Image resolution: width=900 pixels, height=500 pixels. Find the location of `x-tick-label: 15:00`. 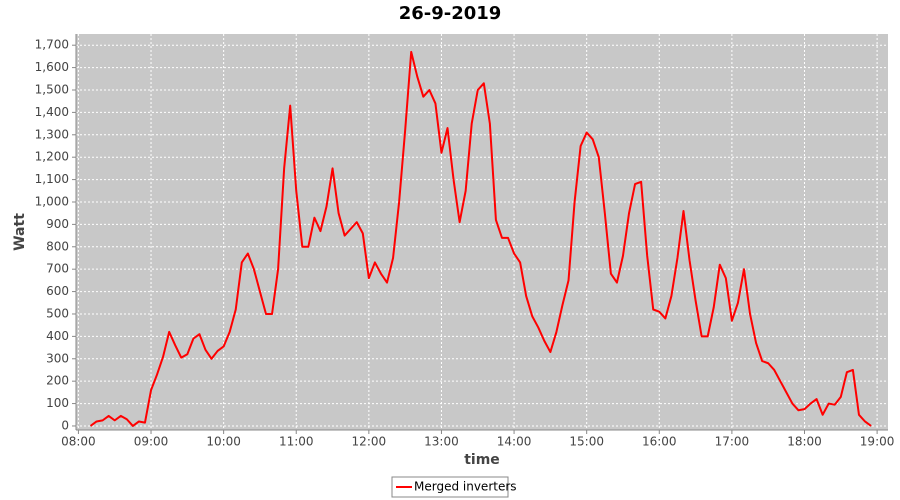

x-tick-label: 15:00 is located at coordinates (586, 442).